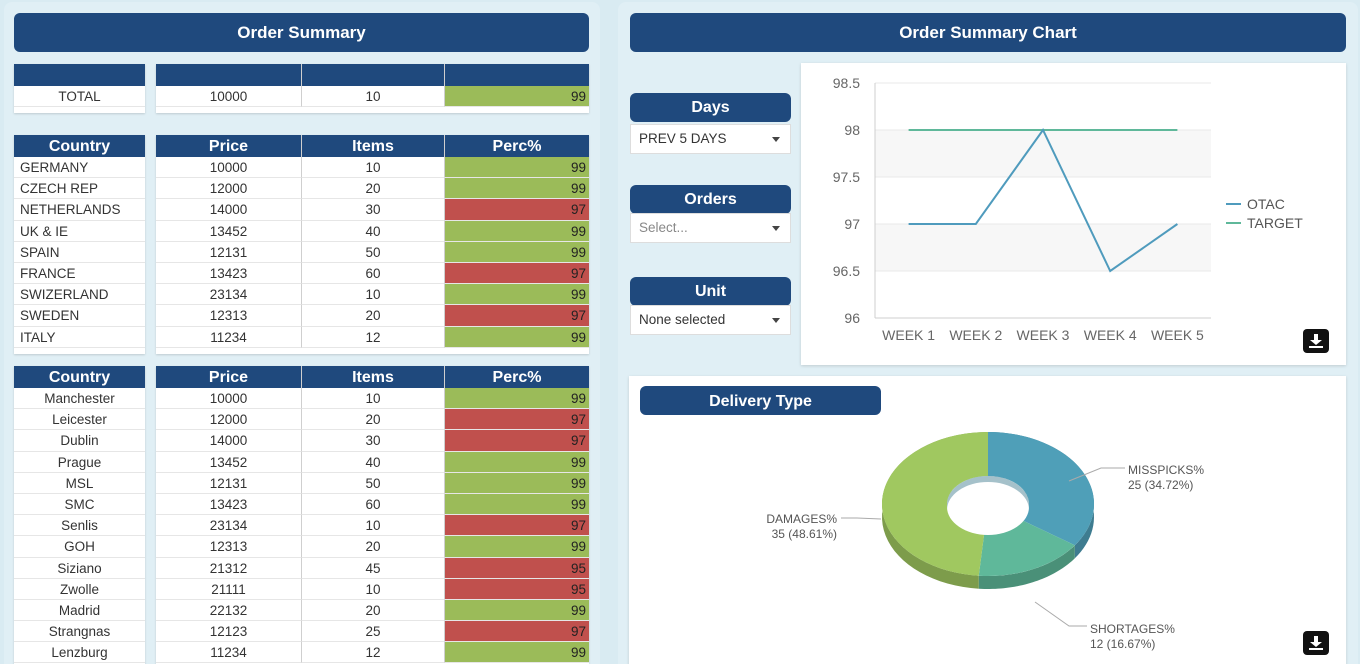 The height and width of the screenshot is (664, 1360). Describe the element at coordinates (79, 632) in the screenshot. I see `row-name: Strangnas` at that location.